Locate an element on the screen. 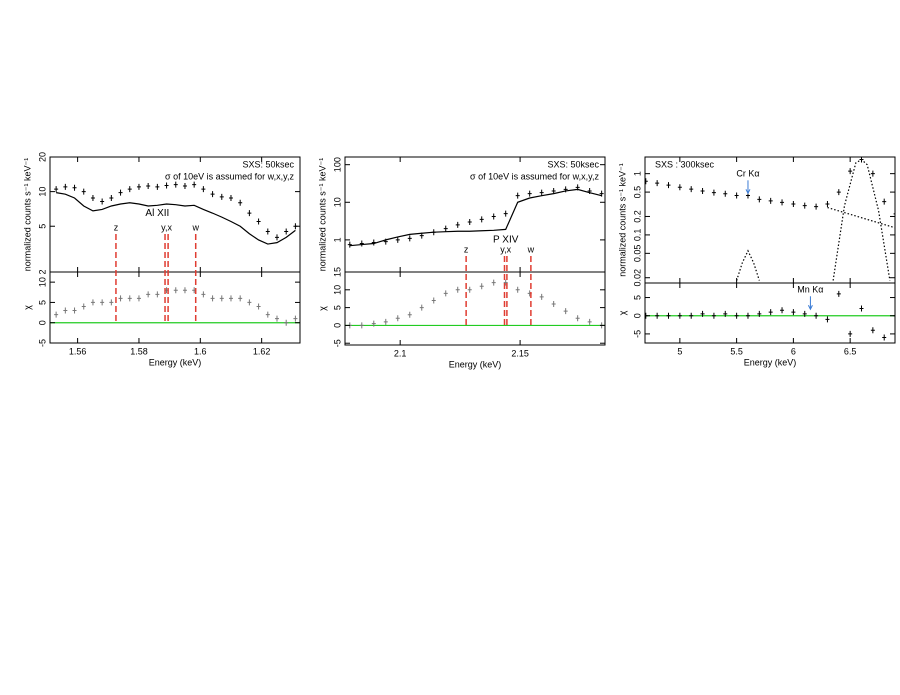 The image size is (900, 695). x-tick-label: 1.62 is located at coordinates (262, 351).